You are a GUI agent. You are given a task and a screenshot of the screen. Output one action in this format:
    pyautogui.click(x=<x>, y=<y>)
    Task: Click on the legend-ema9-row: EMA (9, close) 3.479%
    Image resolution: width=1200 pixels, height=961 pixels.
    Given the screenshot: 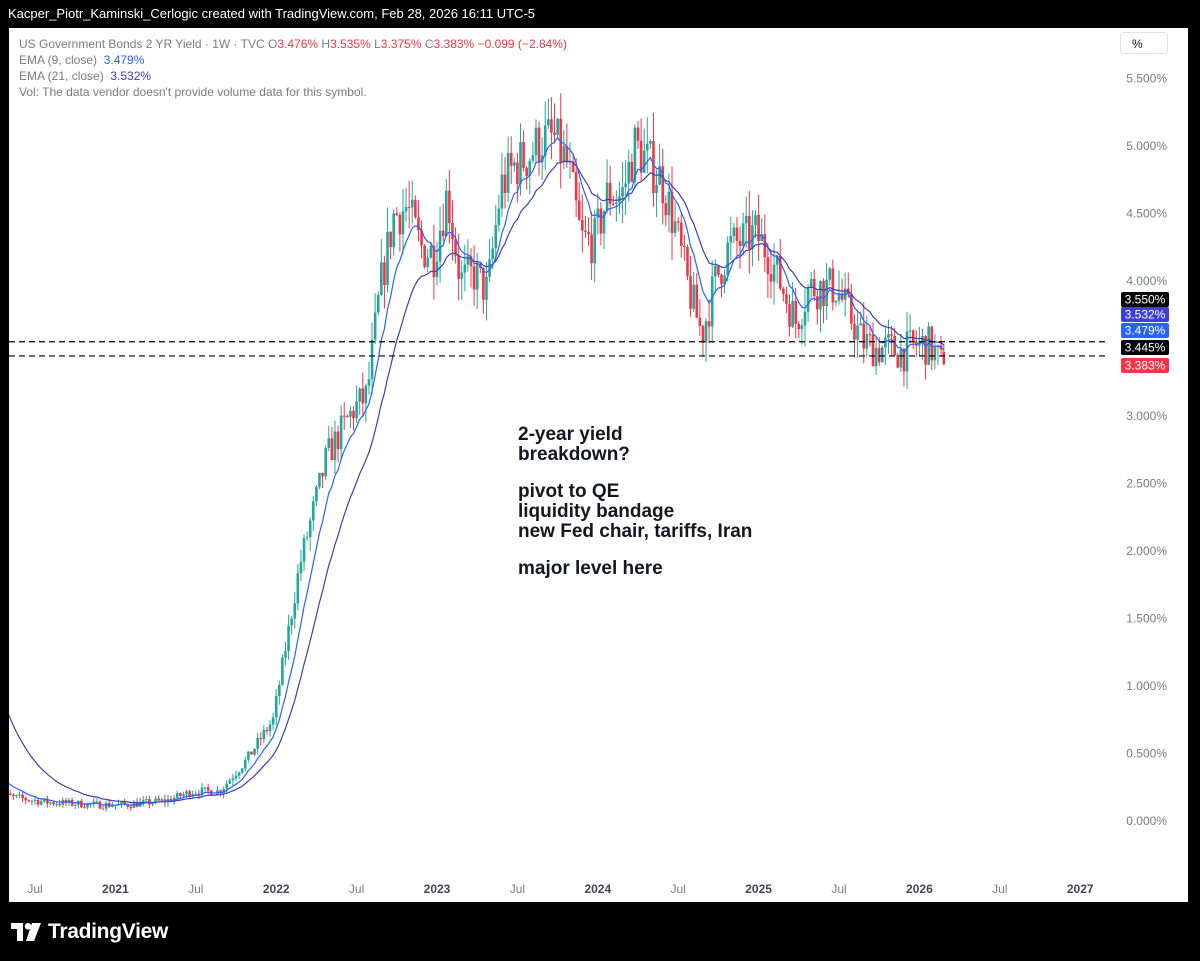 What is the action you would take?
    pyautogui.click(x=81, y=60)
    